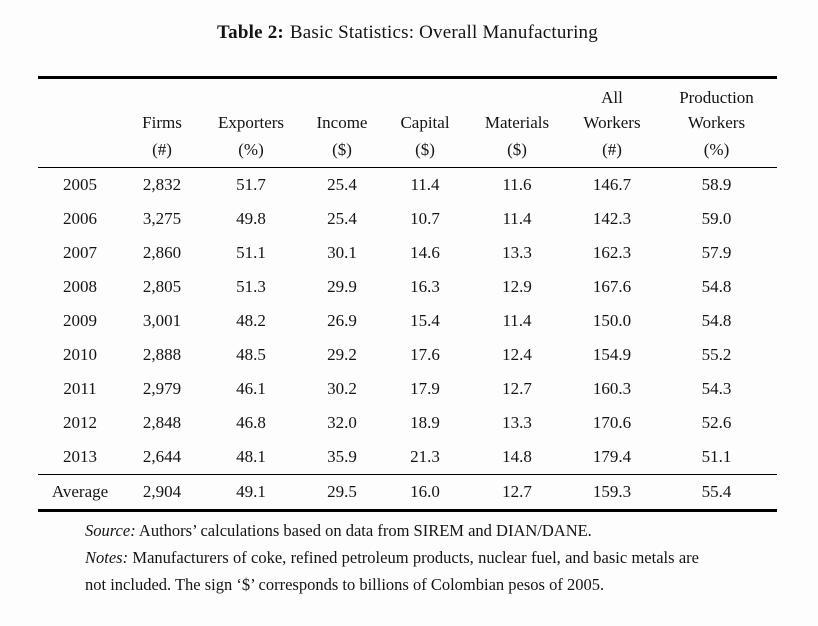  Describe the element at coordinates (251, 354) in the screenshot. I see `value-cell: 48.5` at that location.